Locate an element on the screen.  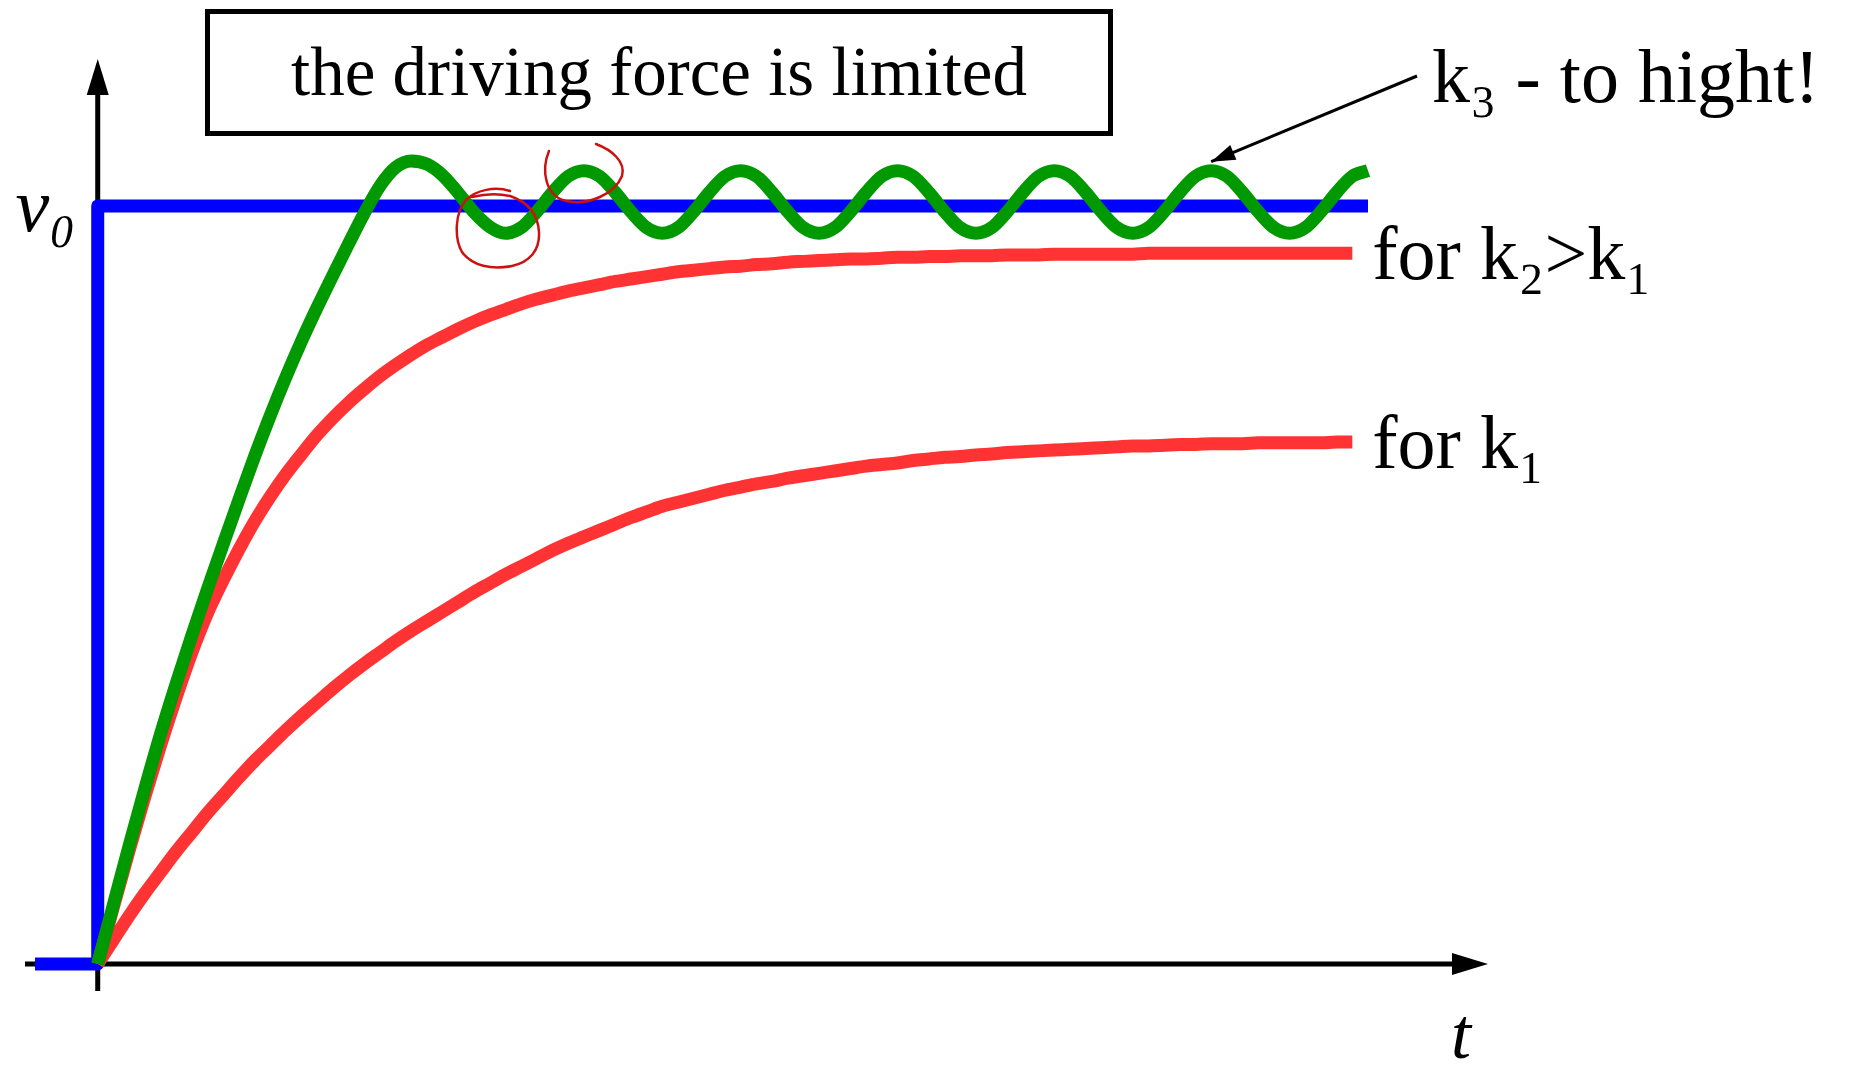
series-label: for k₂>k₁ is located at coordinates (1512, 253).